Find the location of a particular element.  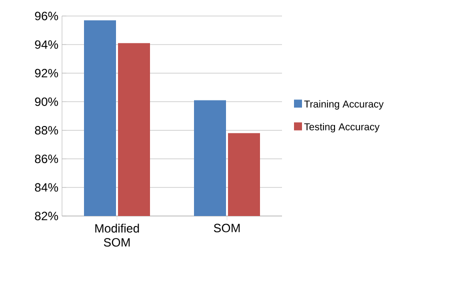

y-tick-label: 82% is located at coordinates (46, 216).